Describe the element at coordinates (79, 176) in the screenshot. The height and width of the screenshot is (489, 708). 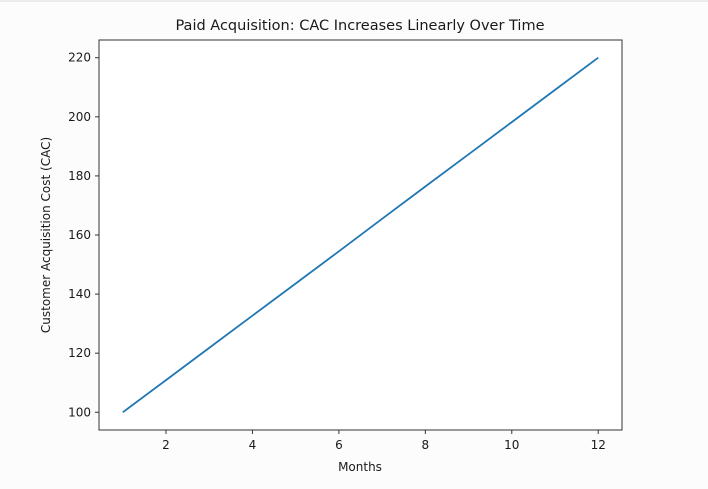
I see `y-tick-label: 180` at that location.